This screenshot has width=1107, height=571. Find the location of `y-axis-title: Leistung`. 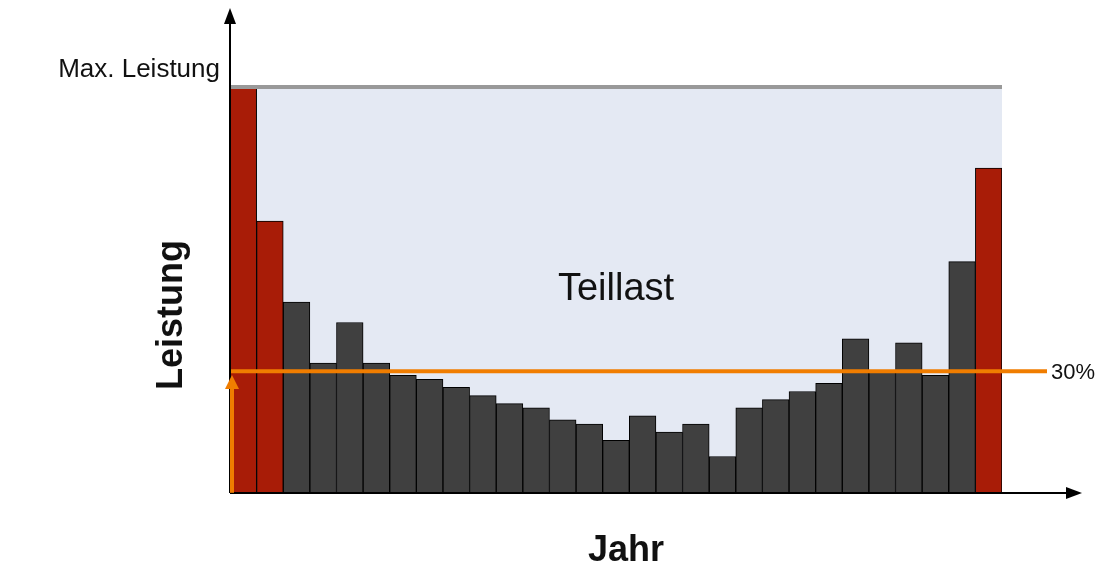

y-axis-title: Leistung is located at coordinates (169, 315).